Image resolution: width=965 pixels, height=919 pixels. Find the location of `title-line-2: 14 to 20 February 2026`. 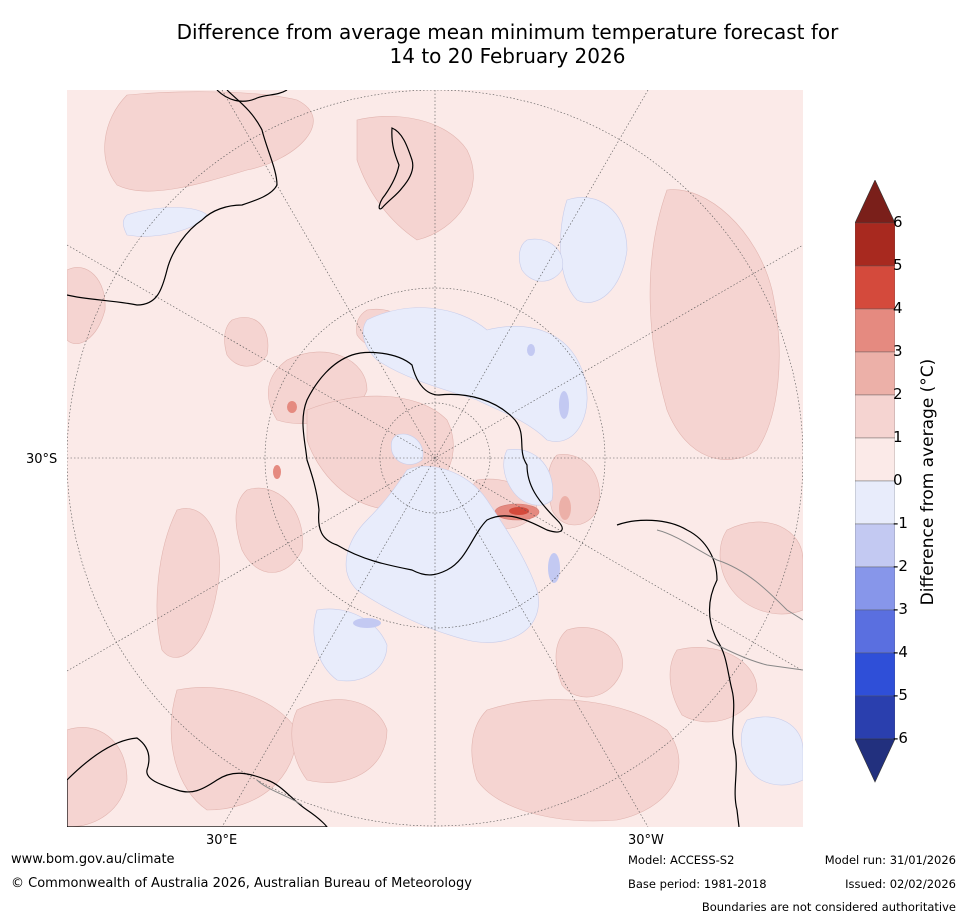

title-line-2: 14 to 20 February 2026 is located at coordinates (507, 56).